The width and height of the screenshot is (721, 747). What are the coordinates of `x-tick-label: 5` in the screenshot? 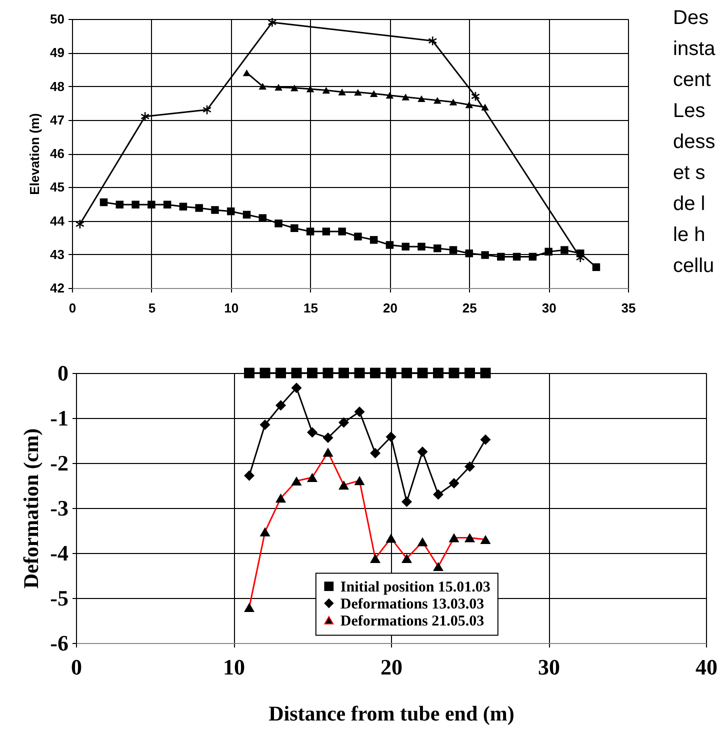 It's located at (152, 308).